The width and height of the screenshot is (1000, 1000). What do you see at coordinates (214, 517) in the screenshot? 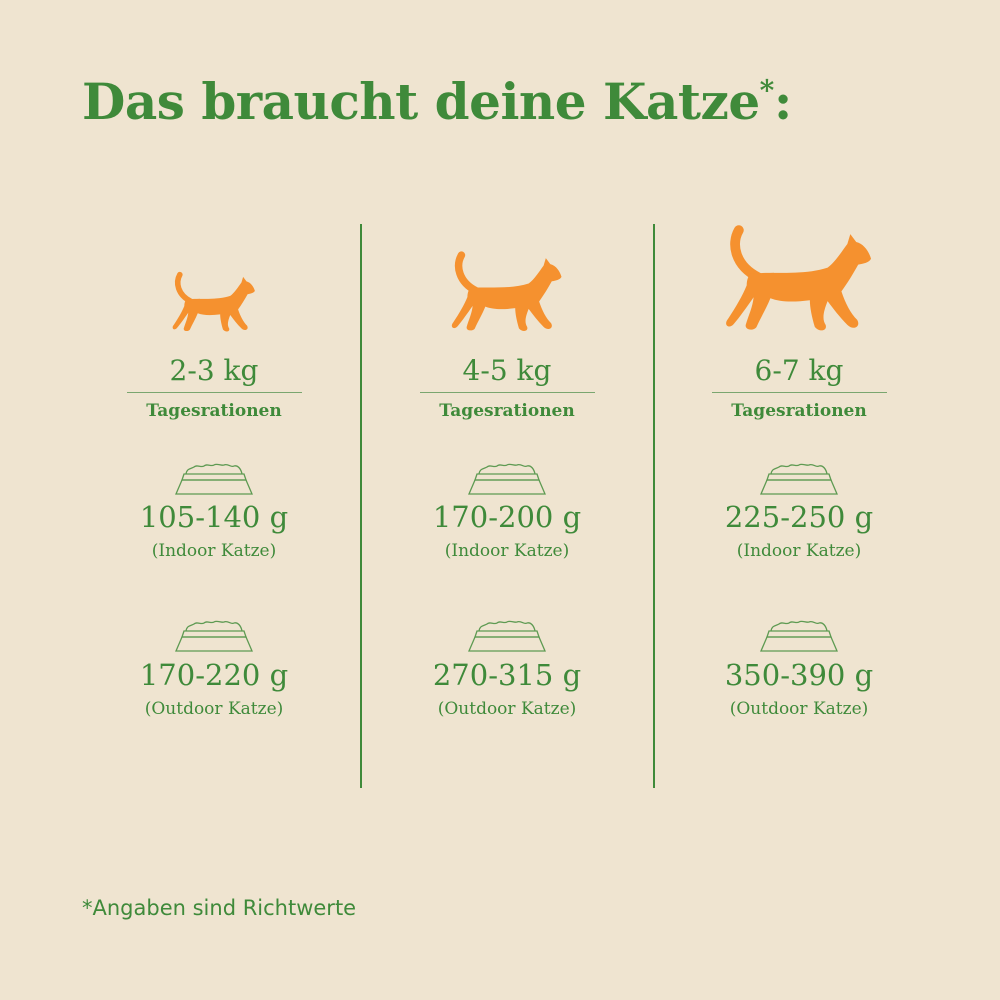
I see `indoor-amount: 105-140 g` at bounding box center [214, 517].